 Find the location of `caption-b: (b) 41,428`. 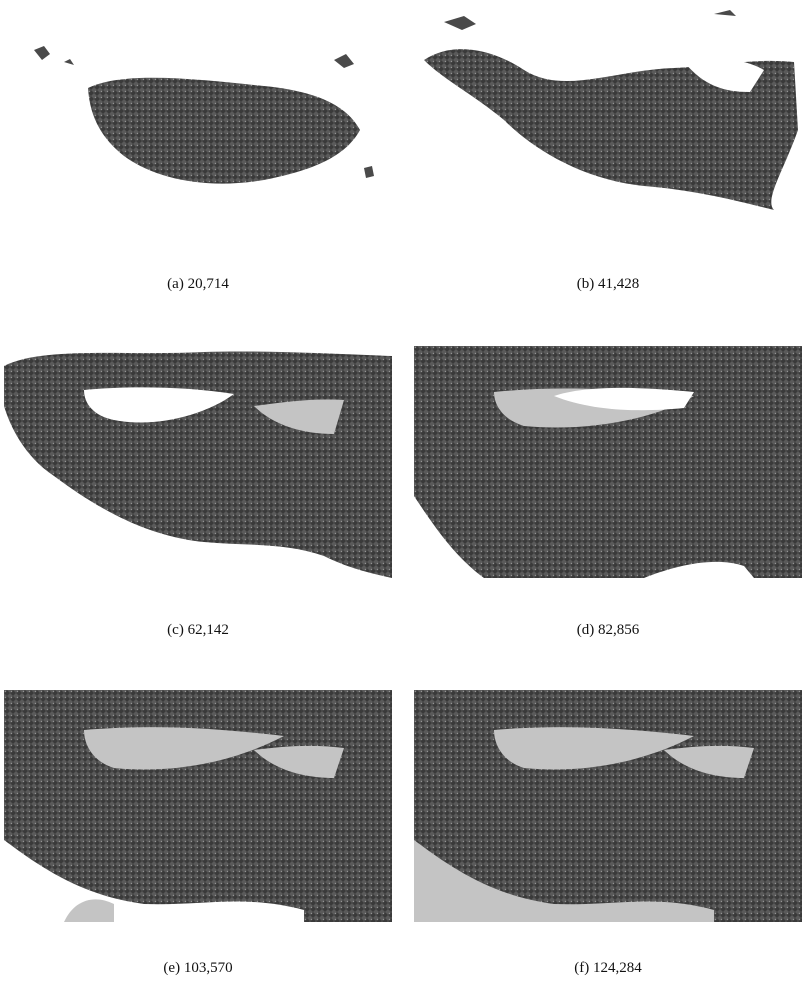

caption-b: (b) 41,428 is located at coordinates (608, 284).